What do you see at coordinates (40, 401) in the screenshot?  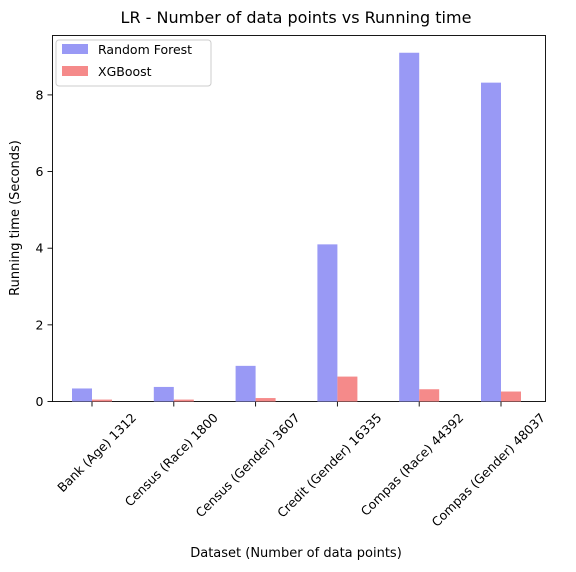 I see `y-tick-label: 0` at bounding box center [40, 401].